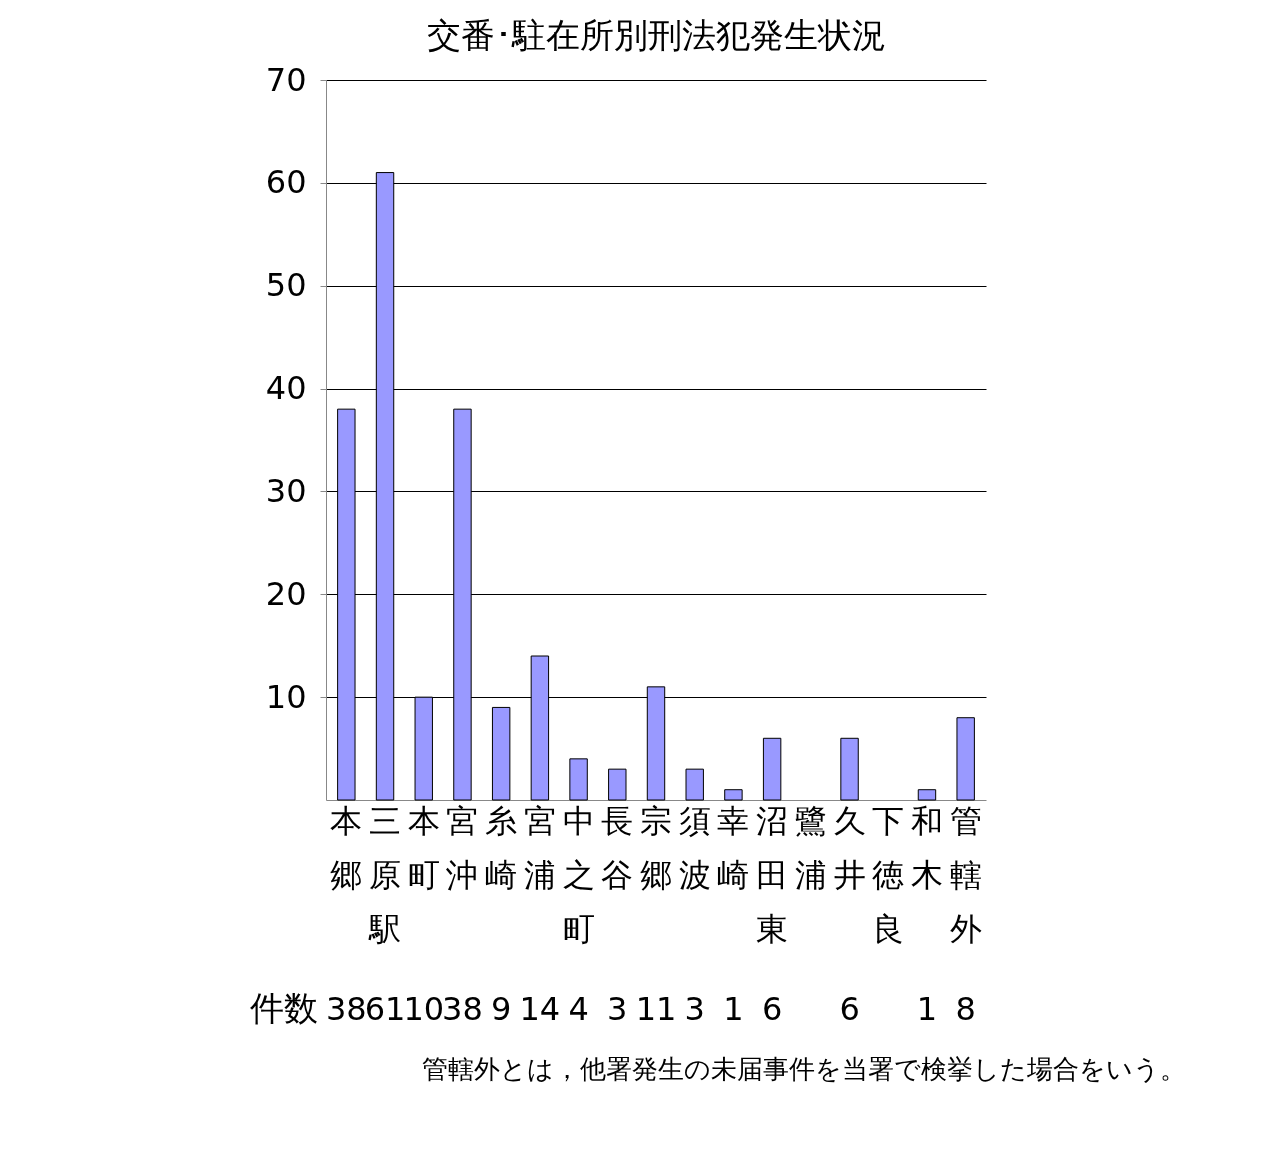 This screenshot has width=1267, height=1176. I want to click on x-tick-label: 管轄外, so click(965, 874).